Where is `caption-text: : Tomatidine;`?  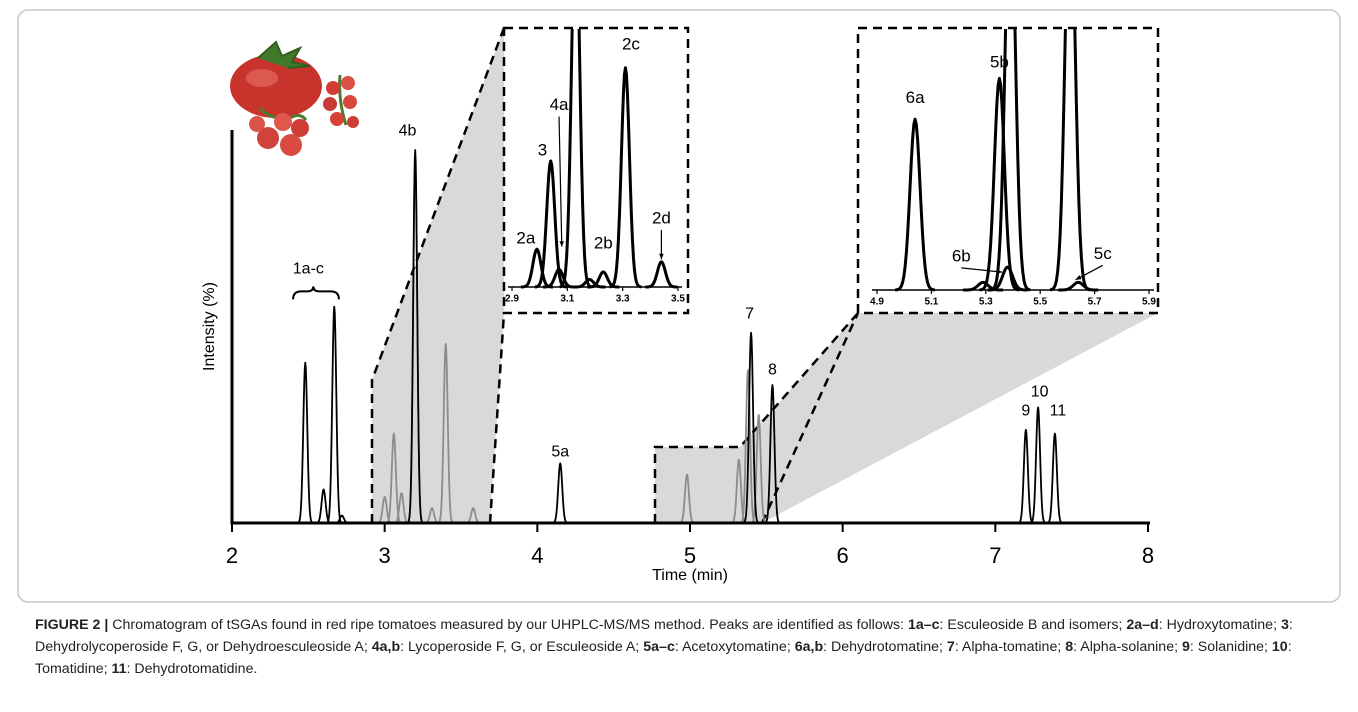 caption-text: : Tomatidine; is located at coordinates (665, 658).